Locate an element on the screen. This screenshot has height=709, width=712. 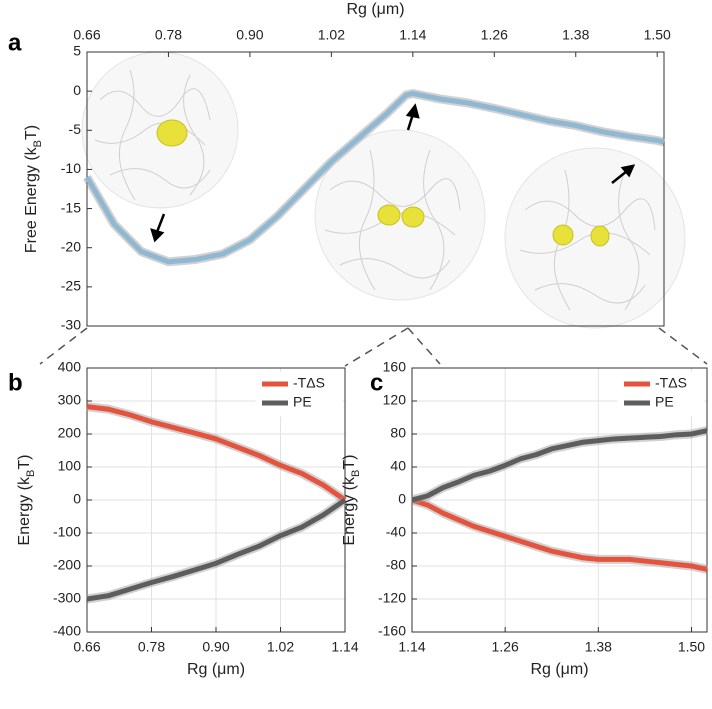
y-tick-label: -25 is located at coordinates (71, 286).